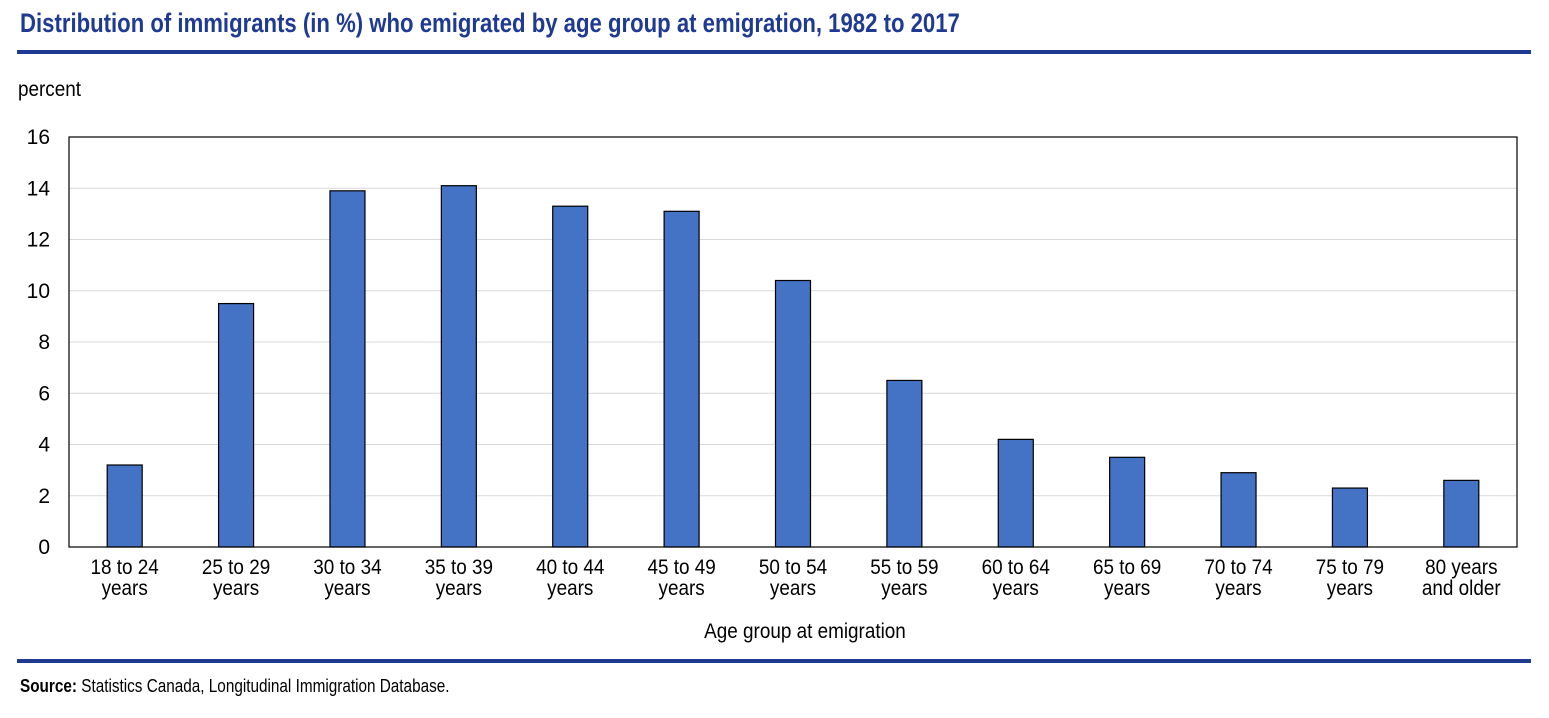 The height and width of the screenshot is (718, 1549). I want to click on x-axis-label: Age group at emigration, so click(805, 631).